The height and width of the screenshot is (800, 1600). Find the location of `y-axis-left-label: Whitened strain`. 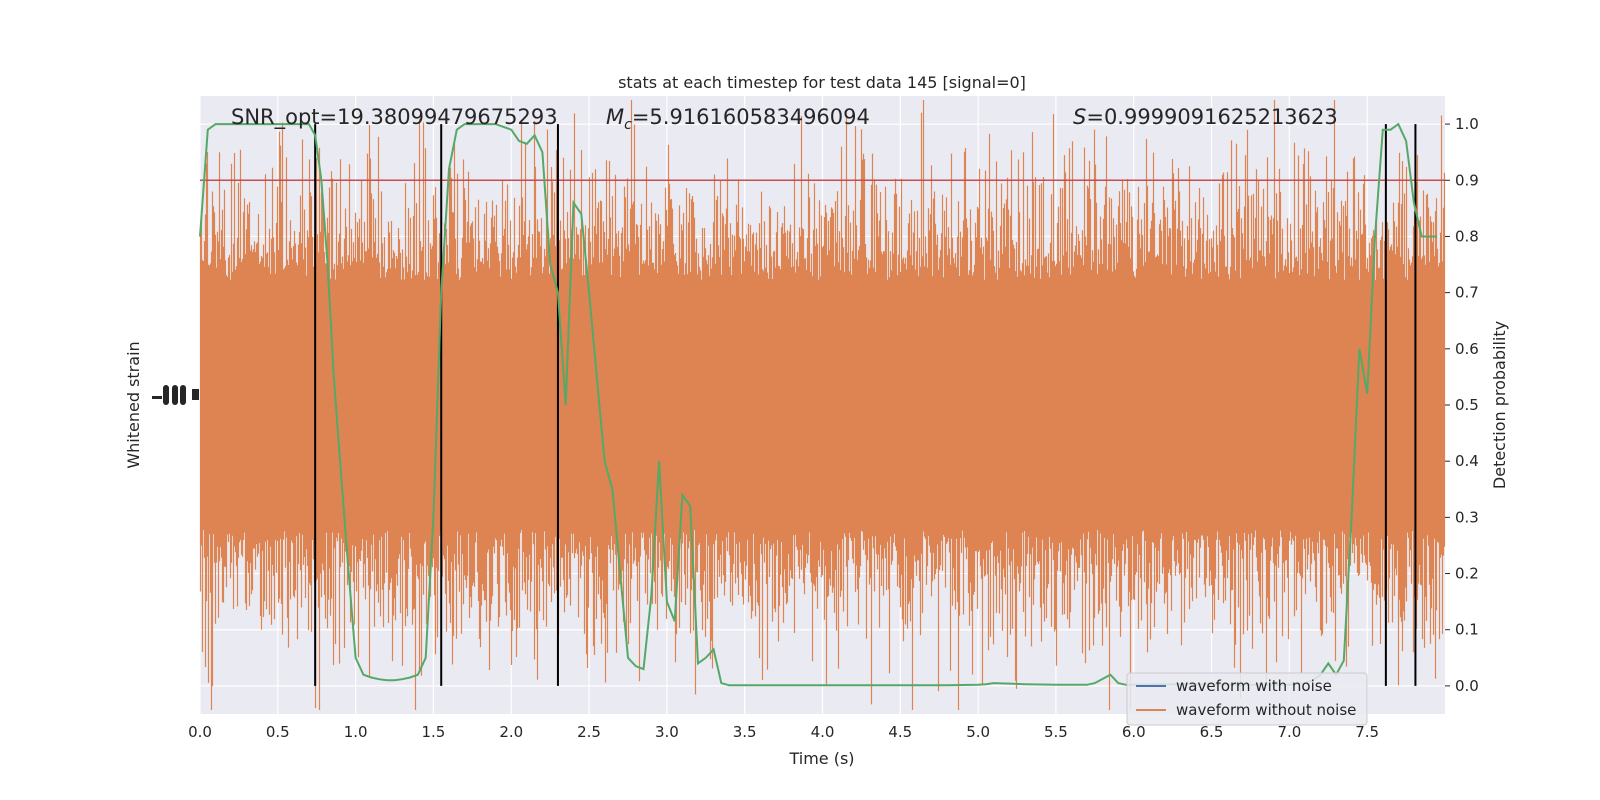

y-axis-left-label: Whitened strain is located at coordinates (133, 404).